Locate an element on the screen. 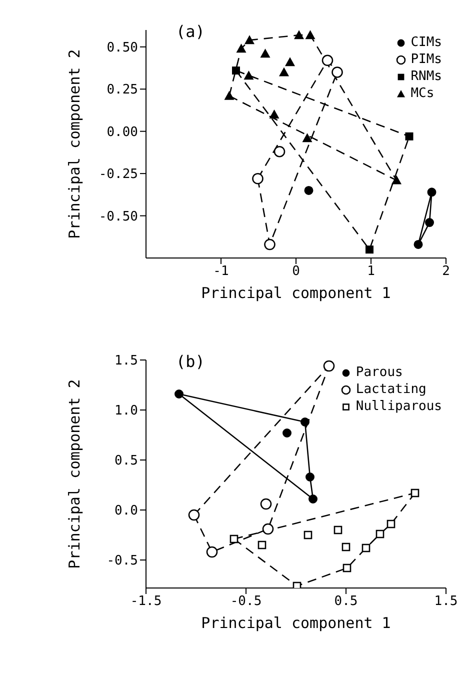  chart-title: (b) is located at coordinates (190, 361).